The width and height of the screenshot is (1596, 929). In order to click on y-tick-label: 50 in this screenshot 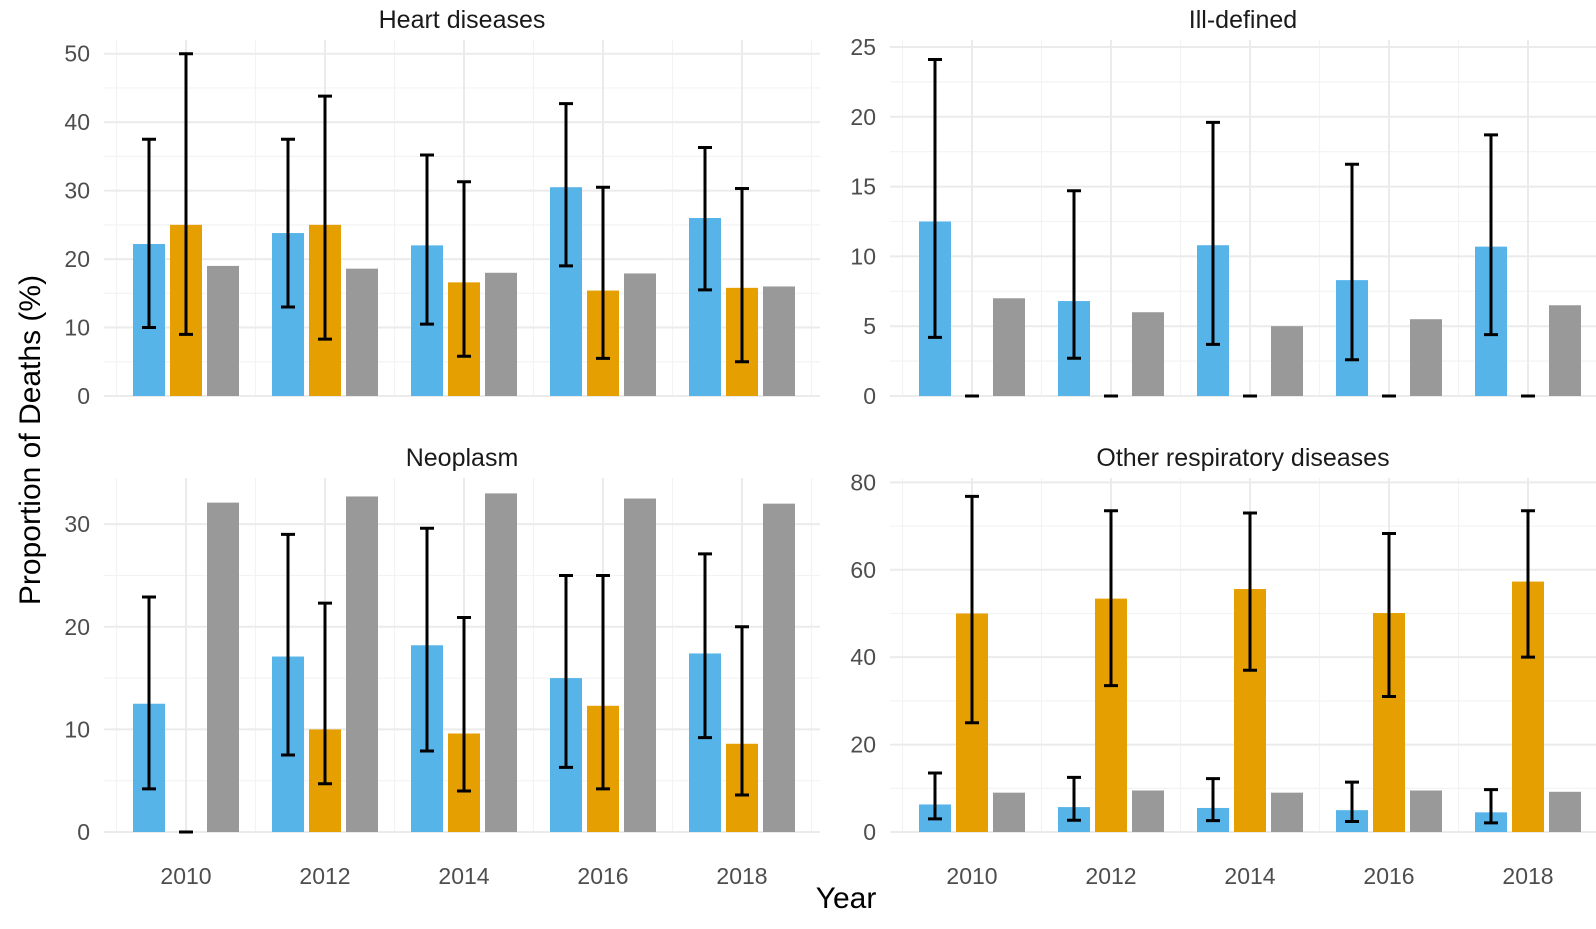, I will do `click(77, 54)`.